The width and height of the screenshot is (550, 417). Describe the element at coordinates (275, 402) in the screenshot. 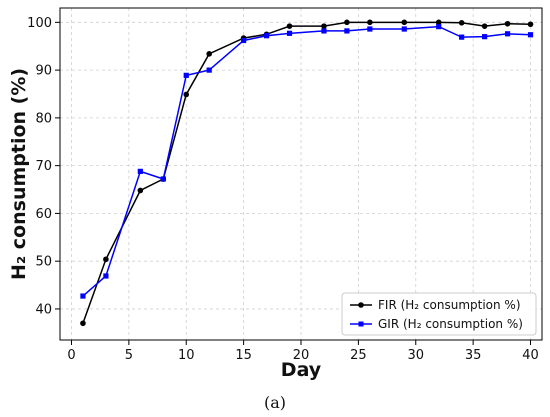

I see `figure-caption: (a)` at that location.